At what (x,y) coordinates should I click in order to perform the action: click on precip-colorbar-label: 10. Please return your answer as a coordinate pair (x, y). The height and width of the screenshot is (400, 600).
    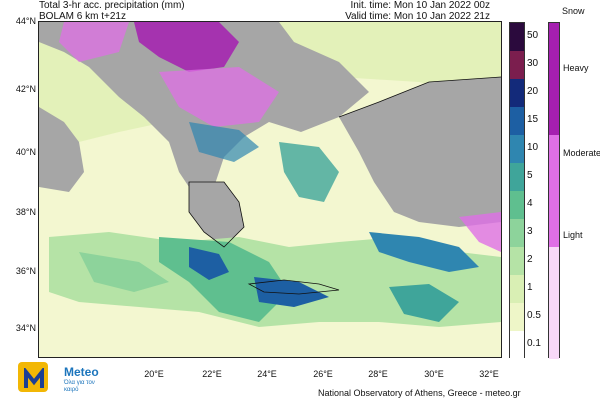
    Looking at the image, I should click on (533, 147).